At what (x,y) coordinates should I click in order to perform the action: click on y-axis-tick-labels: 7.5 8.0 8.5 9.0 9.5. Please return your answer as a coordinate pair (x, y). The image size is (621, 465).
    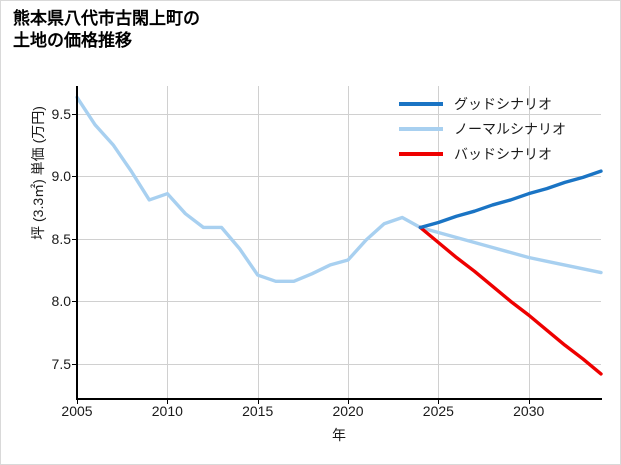
    Looking at the image, I should click on (53, 242).